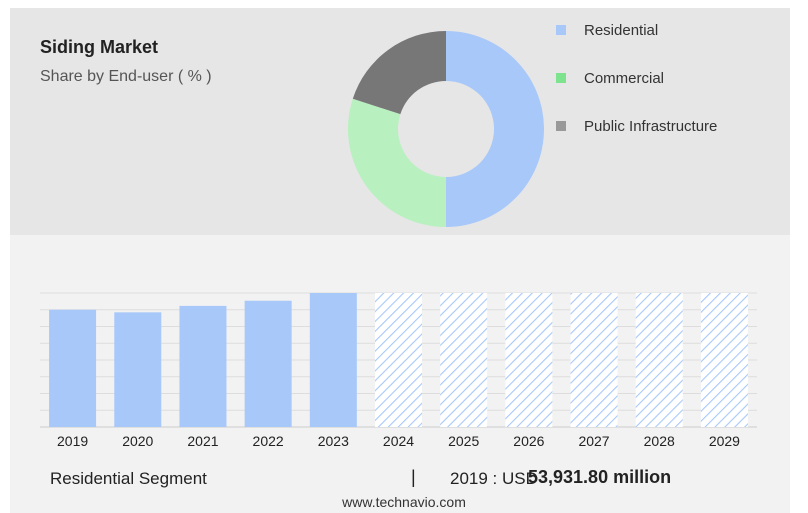 The height and width of the screenshot is (513, 808). I want to click on x-tick-label-2021: 2021, so click(202, 441).